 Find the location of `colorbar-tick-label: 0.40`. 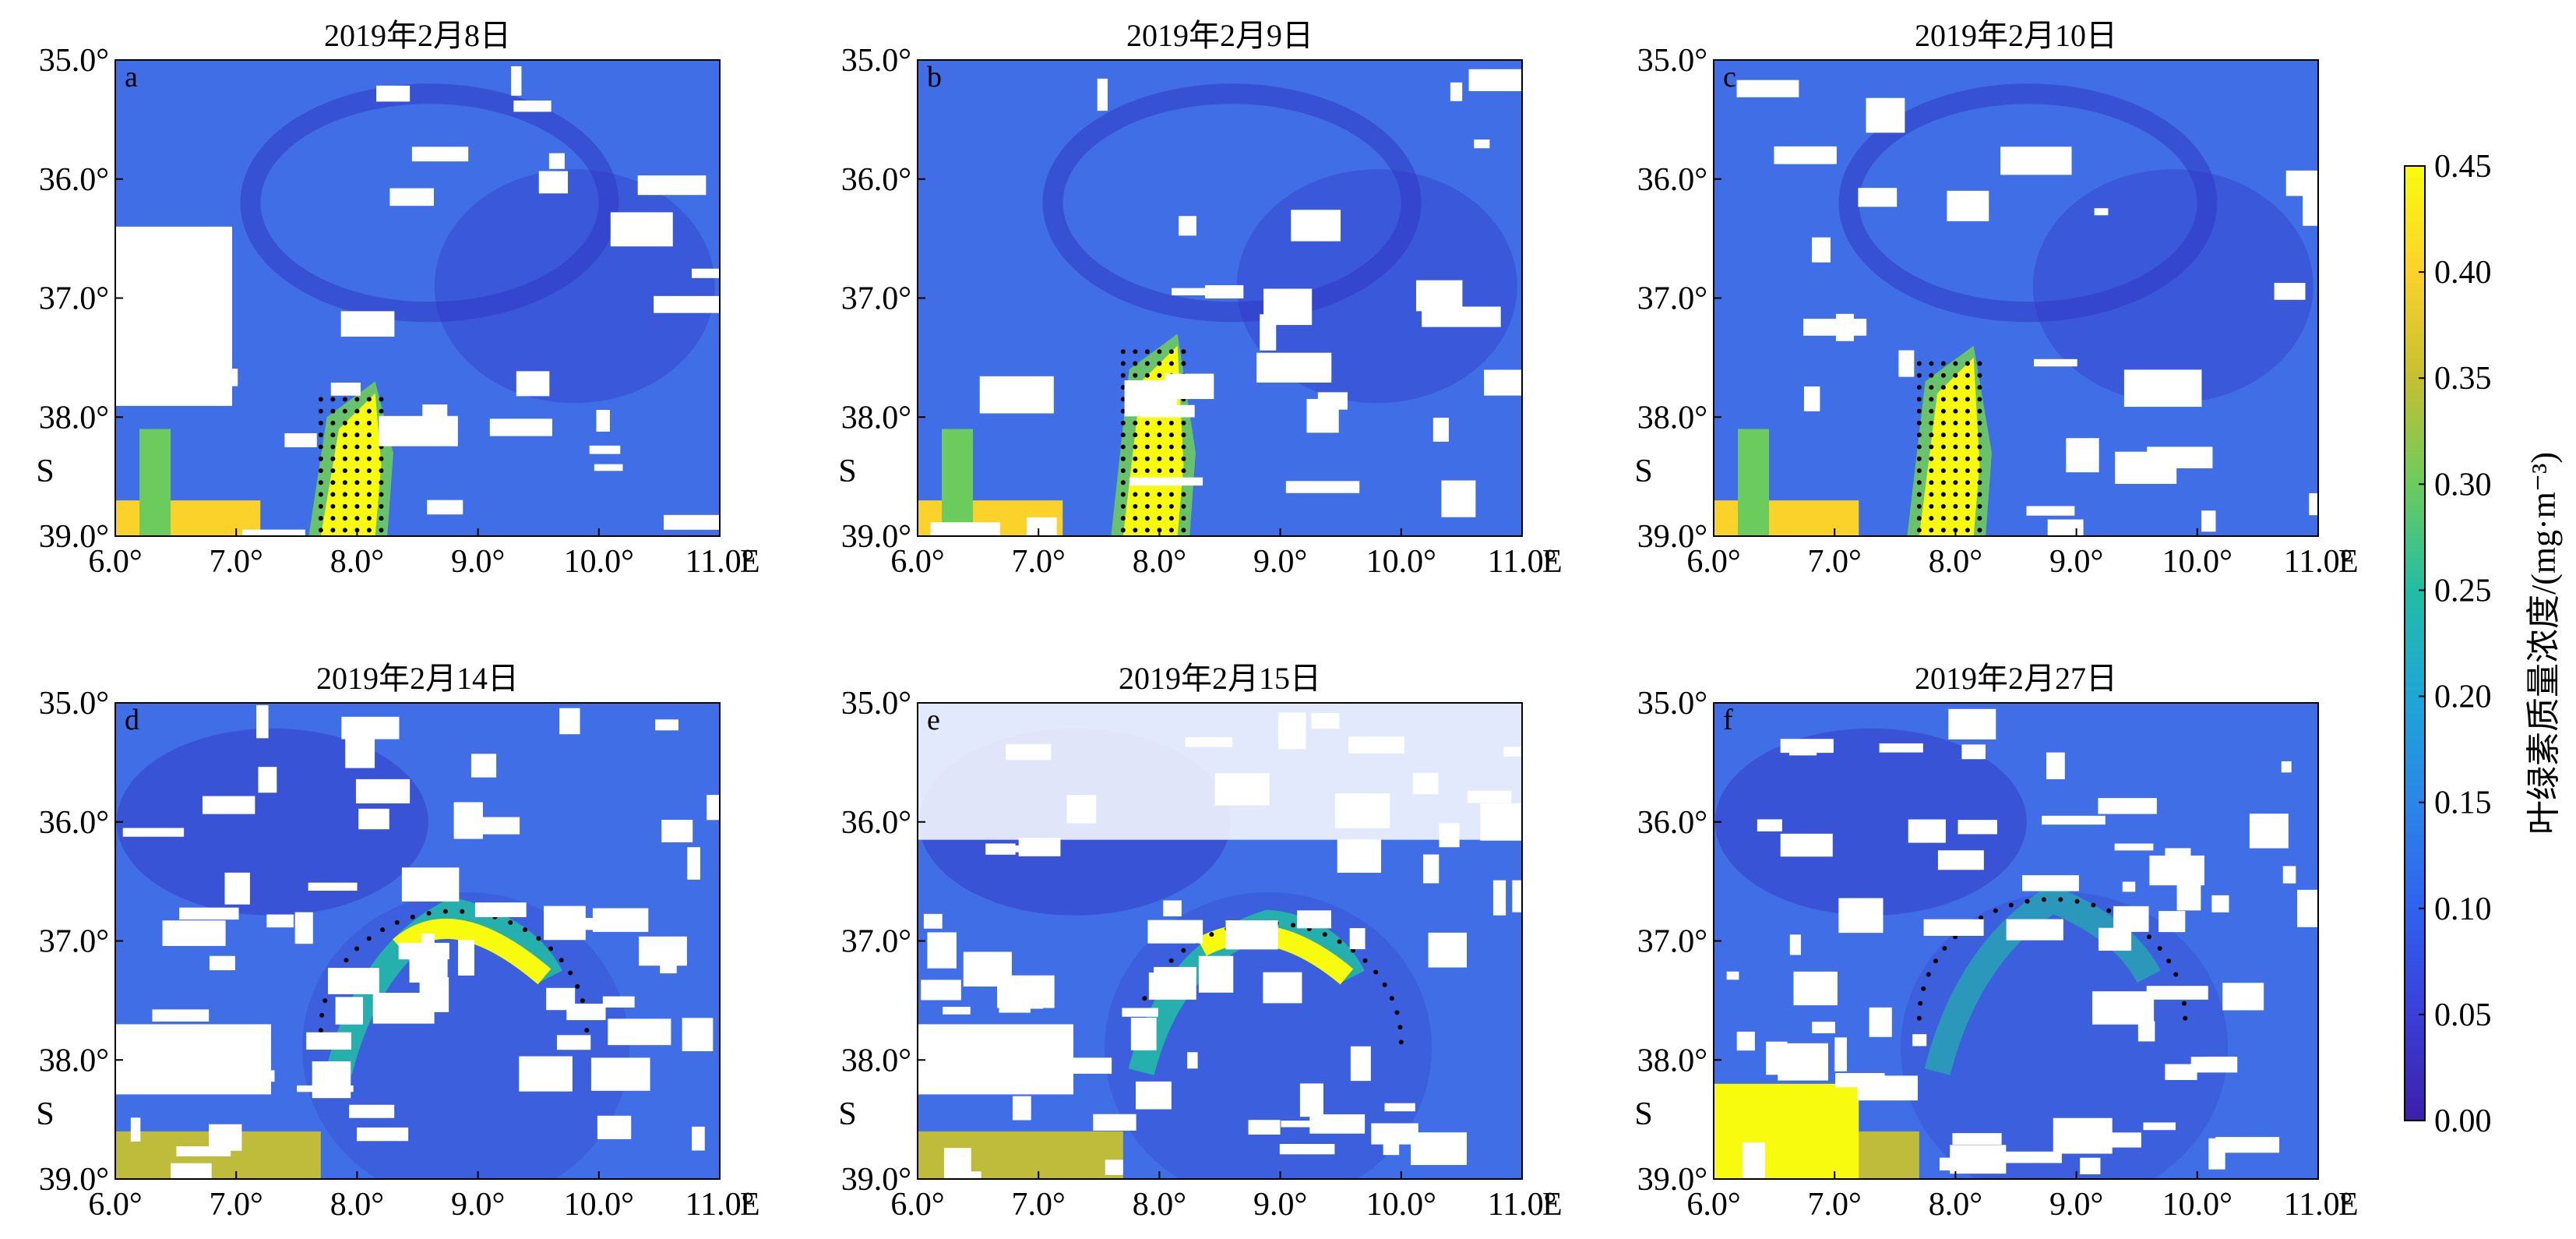

colorbar-tick-label: 0.40 is located at coordinates (2463, 273).